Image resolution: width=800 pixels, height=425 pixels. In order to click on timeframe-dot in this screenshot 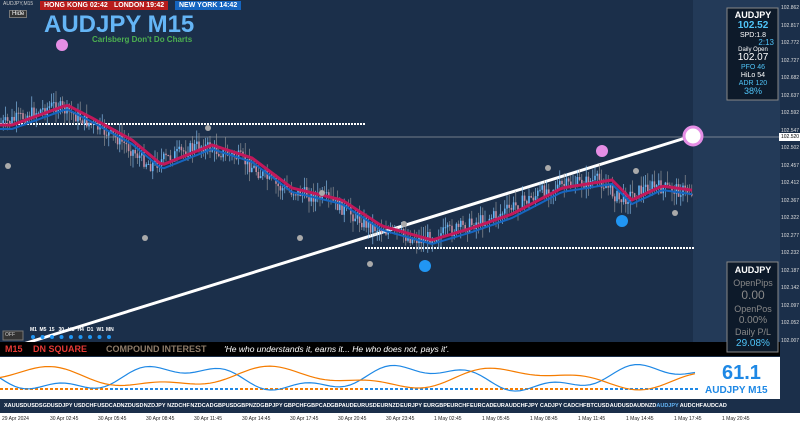, I will do `click(99, 337)`.